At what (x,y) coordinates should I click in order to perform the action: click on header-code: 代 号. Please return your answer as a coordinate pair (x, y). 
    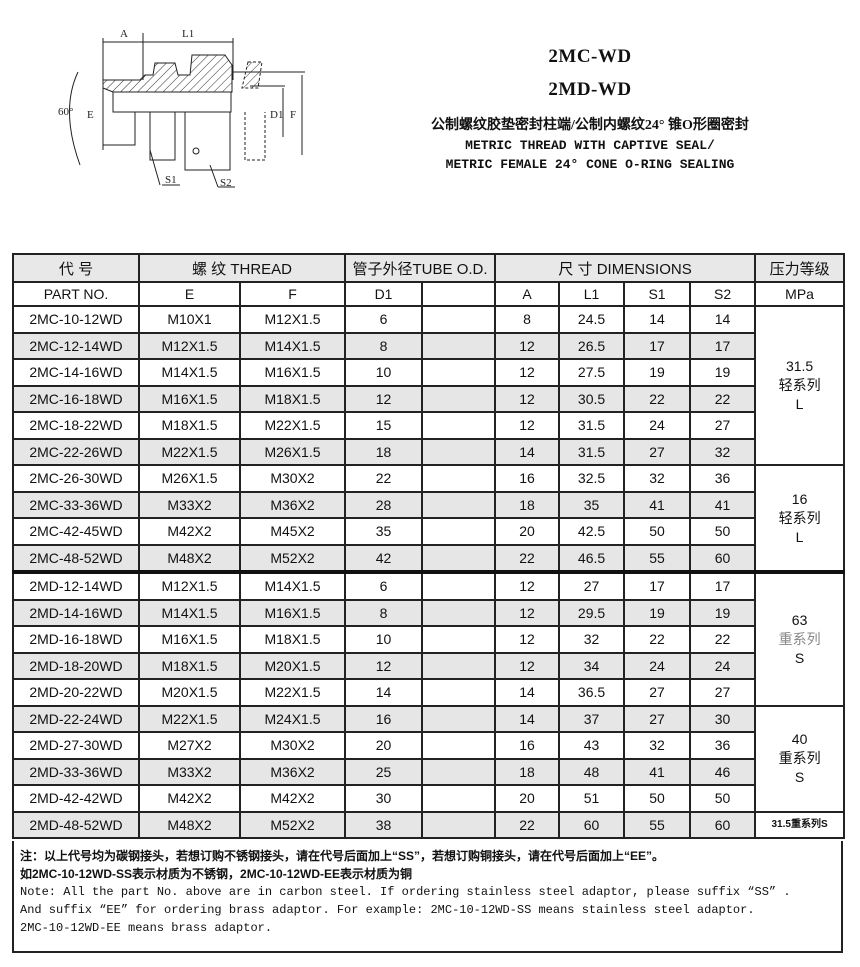
    Looking at the image, I should click on (76, 268).